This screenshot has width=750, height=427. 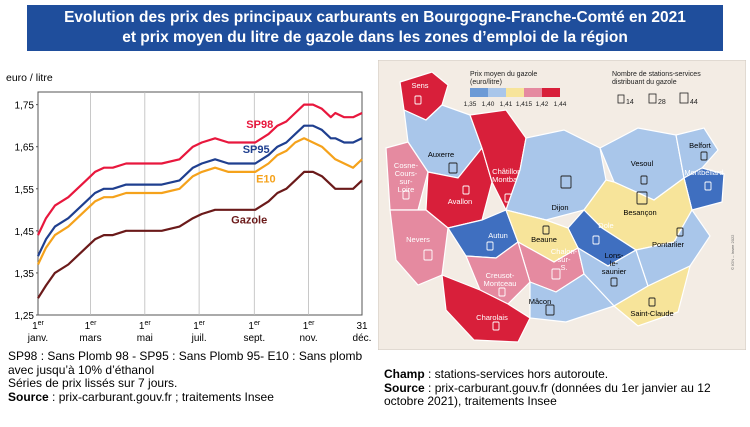 I want to click on series-label-gazole: Gazole, so click(x=249, y=221).